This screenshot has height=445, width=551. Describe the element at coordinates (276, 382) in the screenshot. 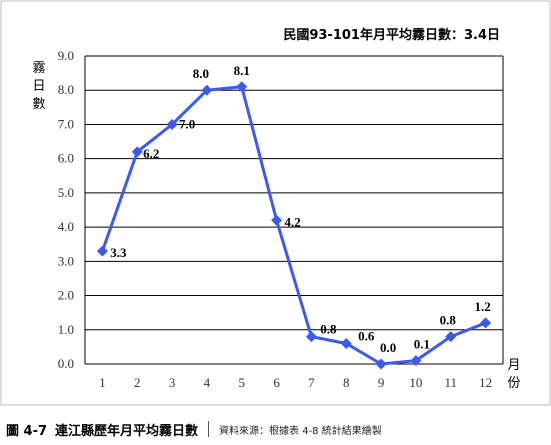

I see `x-tick-label: 6` at that location.